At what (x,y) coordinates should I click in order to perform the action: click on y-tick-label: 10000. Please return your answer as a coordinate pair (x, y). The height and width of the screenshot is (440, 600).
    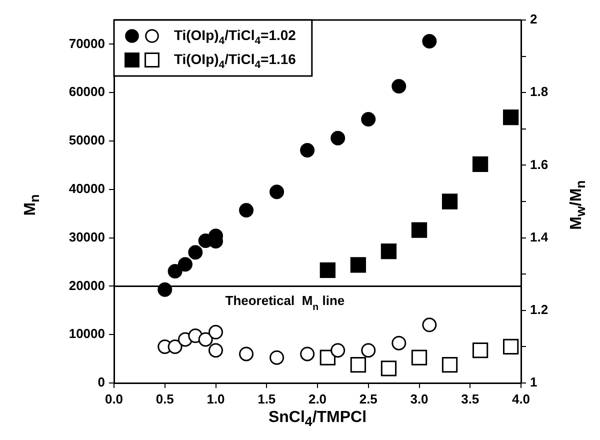
    Looking at the image, I should click on (86, 334).